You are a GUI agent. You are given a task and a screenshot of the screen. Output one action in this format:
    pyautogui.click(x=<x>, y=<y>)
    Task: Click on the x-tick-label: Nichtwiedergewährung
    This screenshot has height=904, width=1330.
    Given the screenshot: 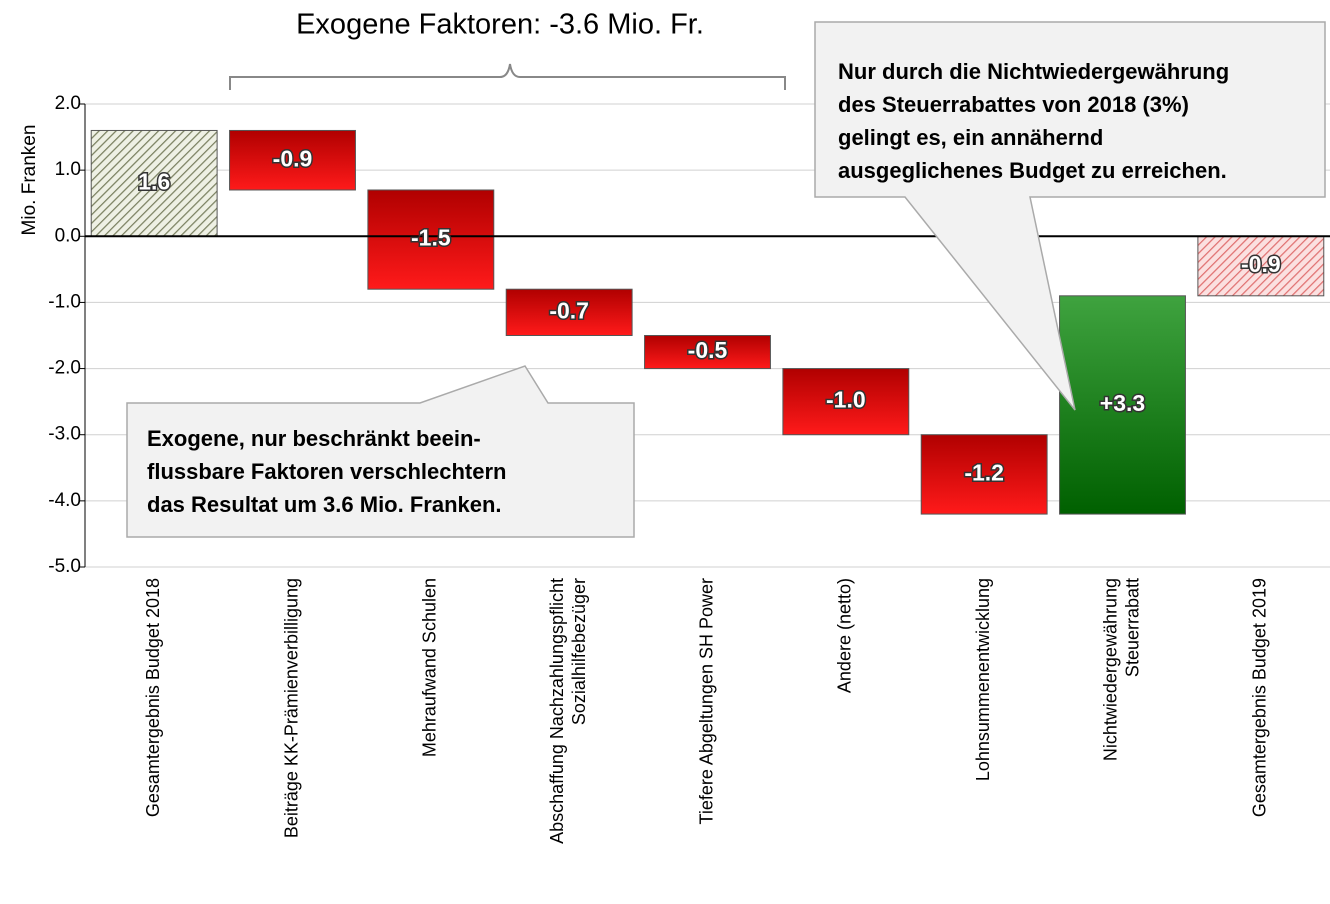 What is the action you would take?
    pyautogui.click(x=1110, y=669)
    